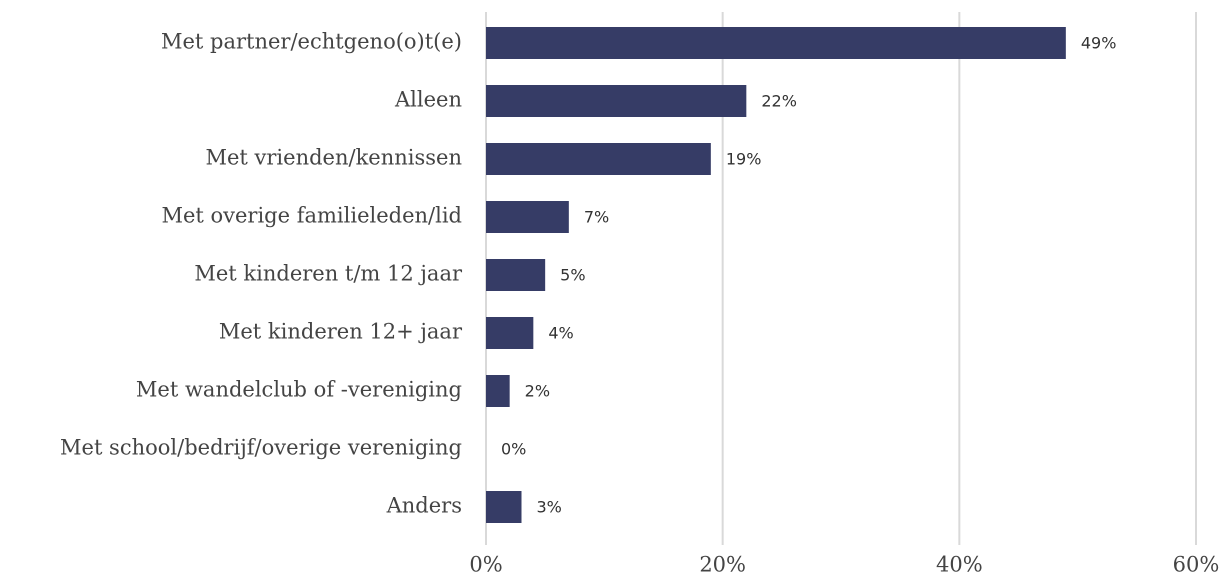 Image resolution: width=1224 pixels, height=578 pixels. What do you see at coordinates (424, 506) in the screenshot?
I see `category-label: Anders` at bounding box center [424, 506].